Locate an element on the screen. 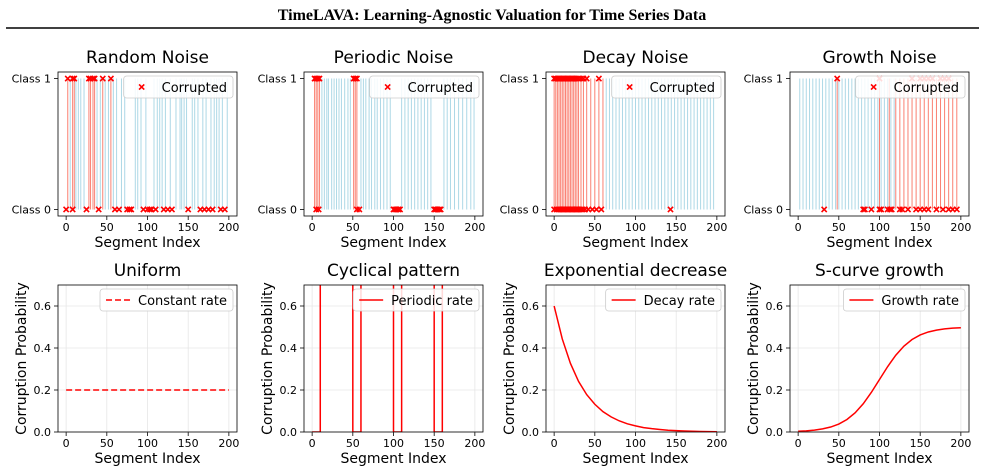  legend-label: Periodic rate is located at coordinates (432, 301).